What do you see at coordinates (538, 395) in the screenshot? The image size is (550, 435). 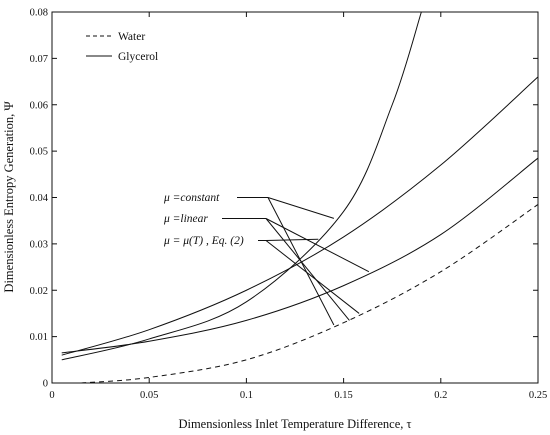 I see `x-tick-label: 0.25` at bounding box center [538, 395].